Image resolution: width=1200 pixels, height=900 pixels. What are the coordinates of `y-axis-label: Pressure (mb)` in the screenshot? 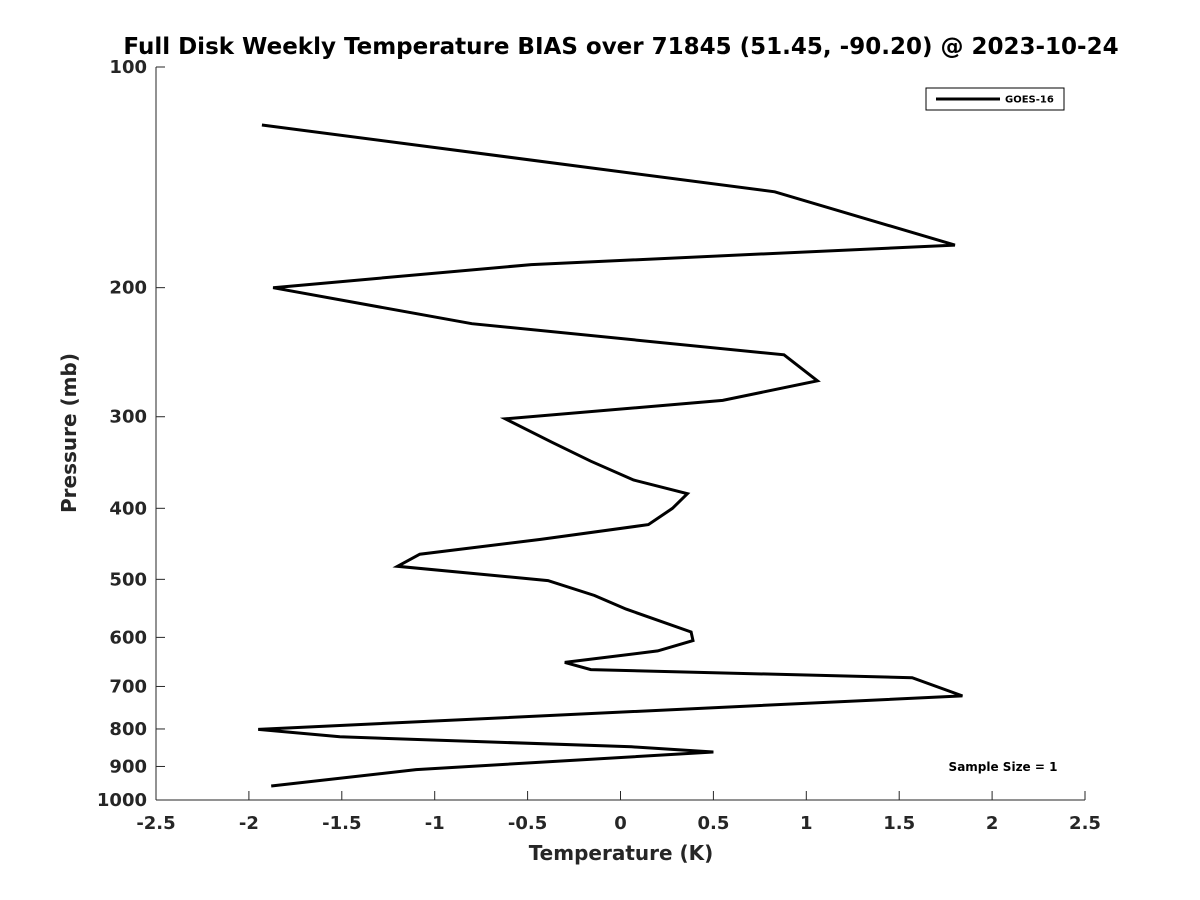 It's located at (69, 433).